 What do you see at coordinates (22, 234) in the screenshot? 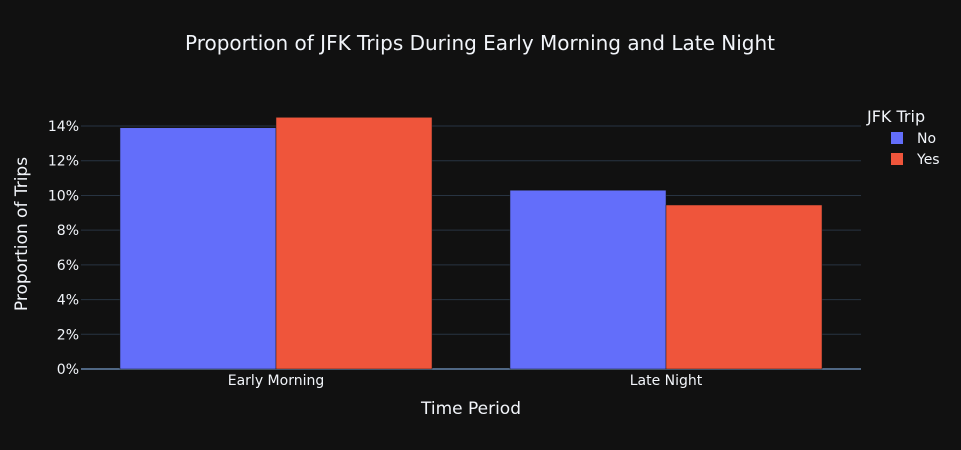
I see `y-axis-title: Proportion of Trips` at bounding box center [22, 234].